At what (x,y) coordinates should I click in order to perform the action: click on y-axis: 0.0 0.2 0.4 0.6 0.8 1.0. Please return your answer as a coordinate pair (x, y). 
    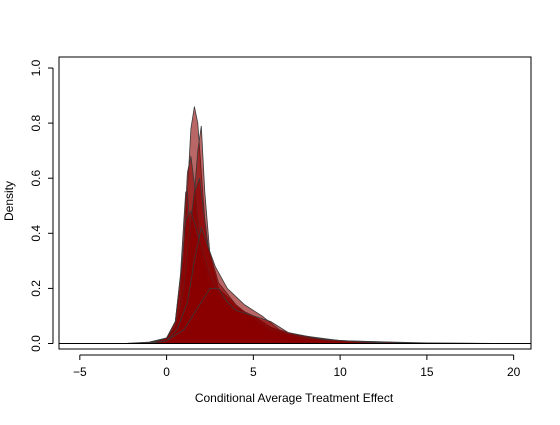
    Looking at the image, I should click on (41, 205).